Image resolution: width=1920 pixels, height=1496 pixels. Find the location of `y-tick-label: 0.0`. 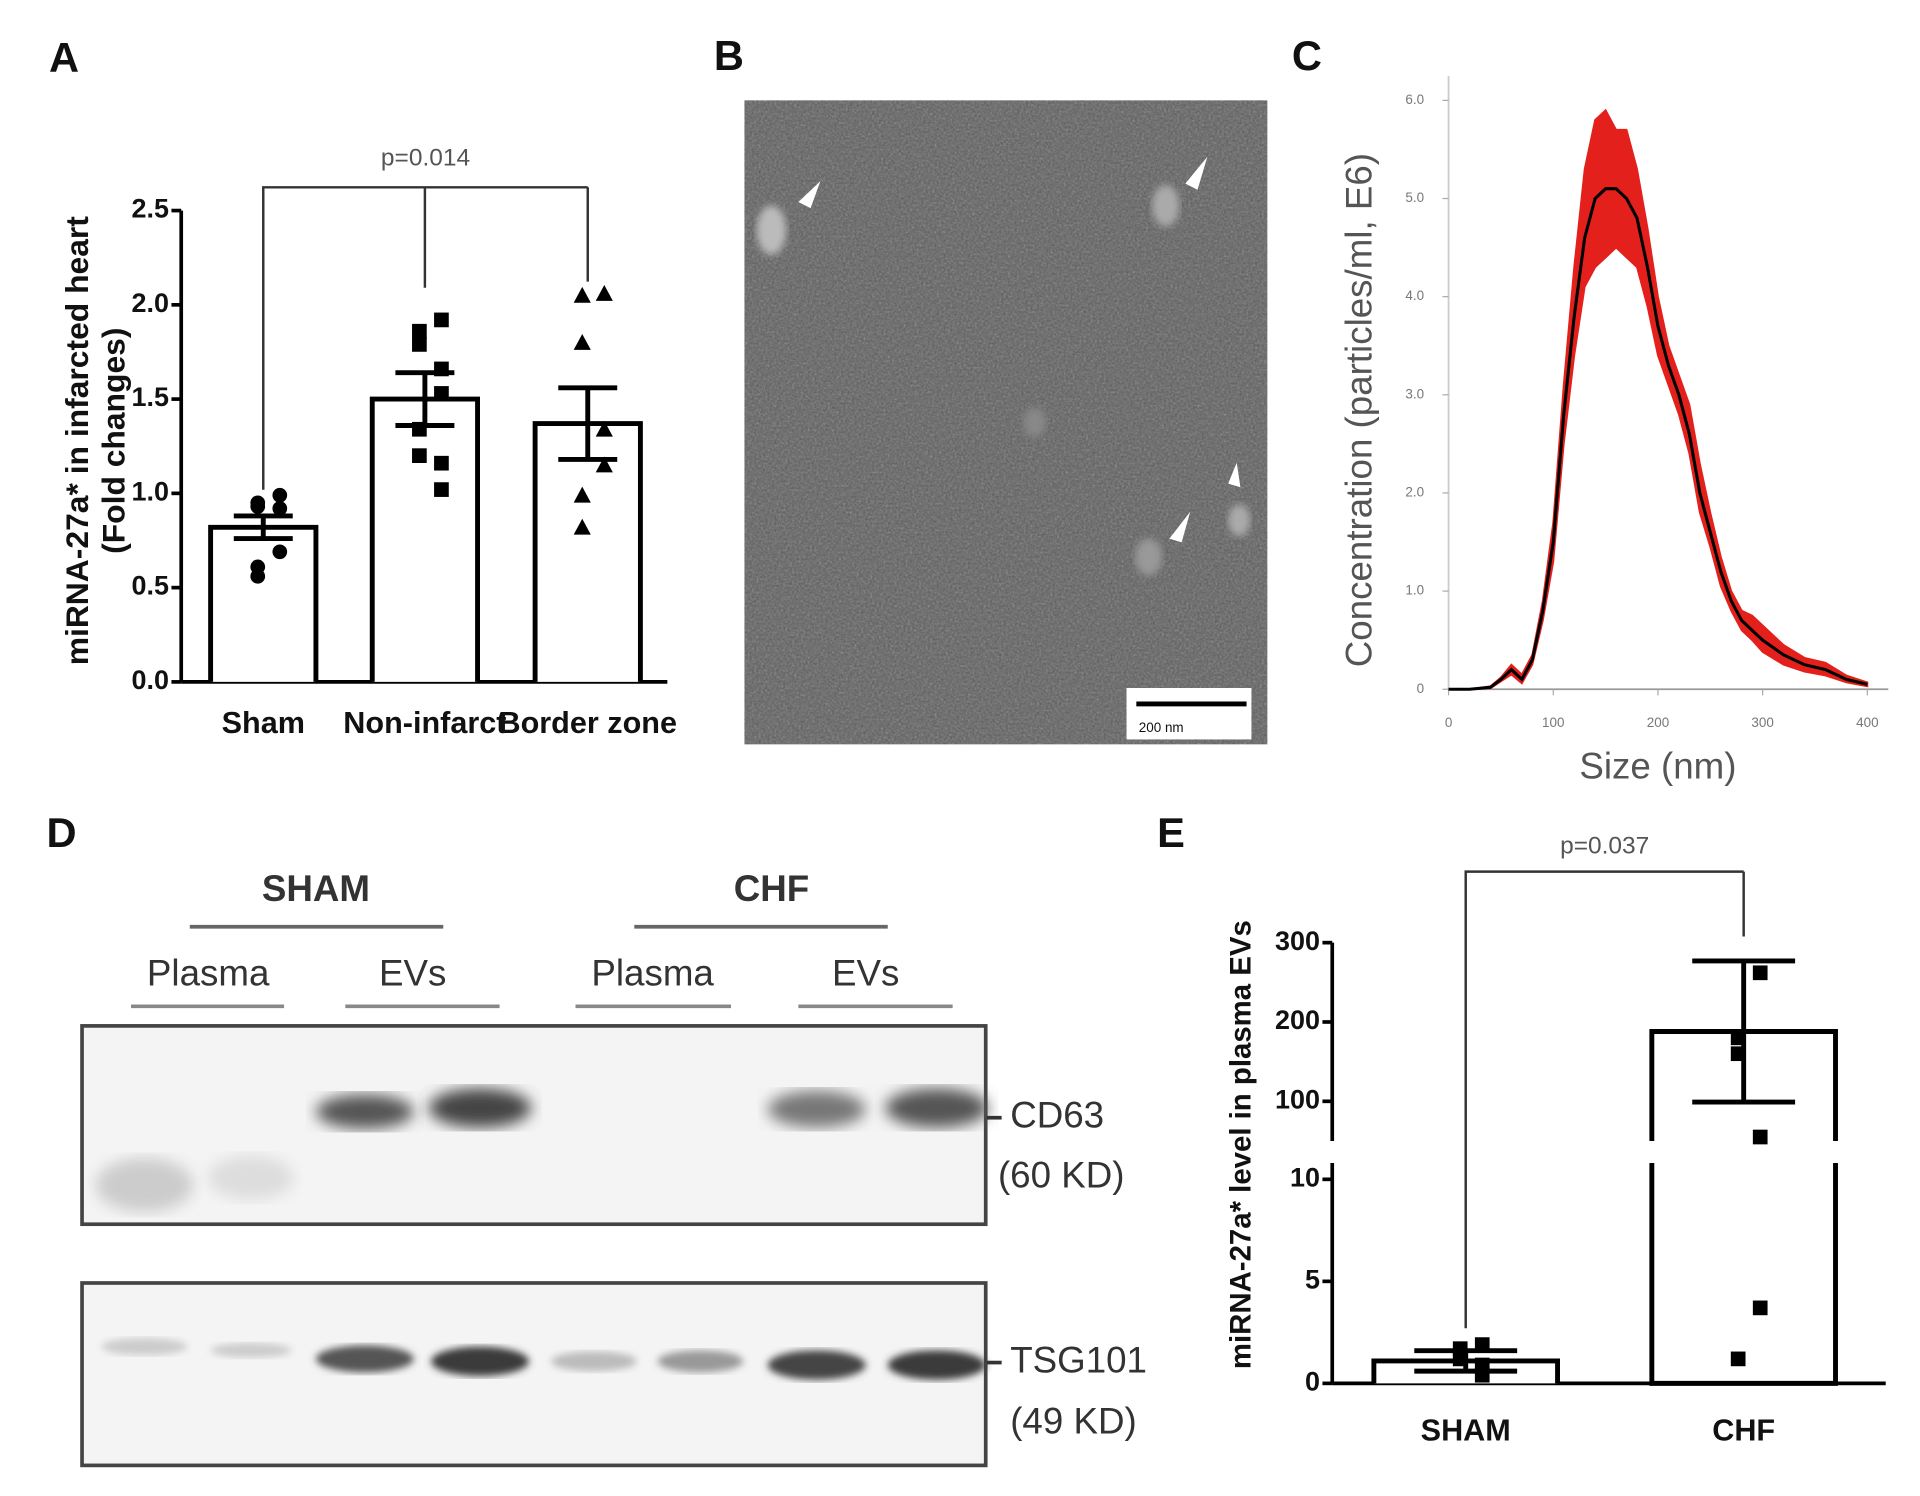

y-tick-label: 0.0 is located at coordinates (150, 680).